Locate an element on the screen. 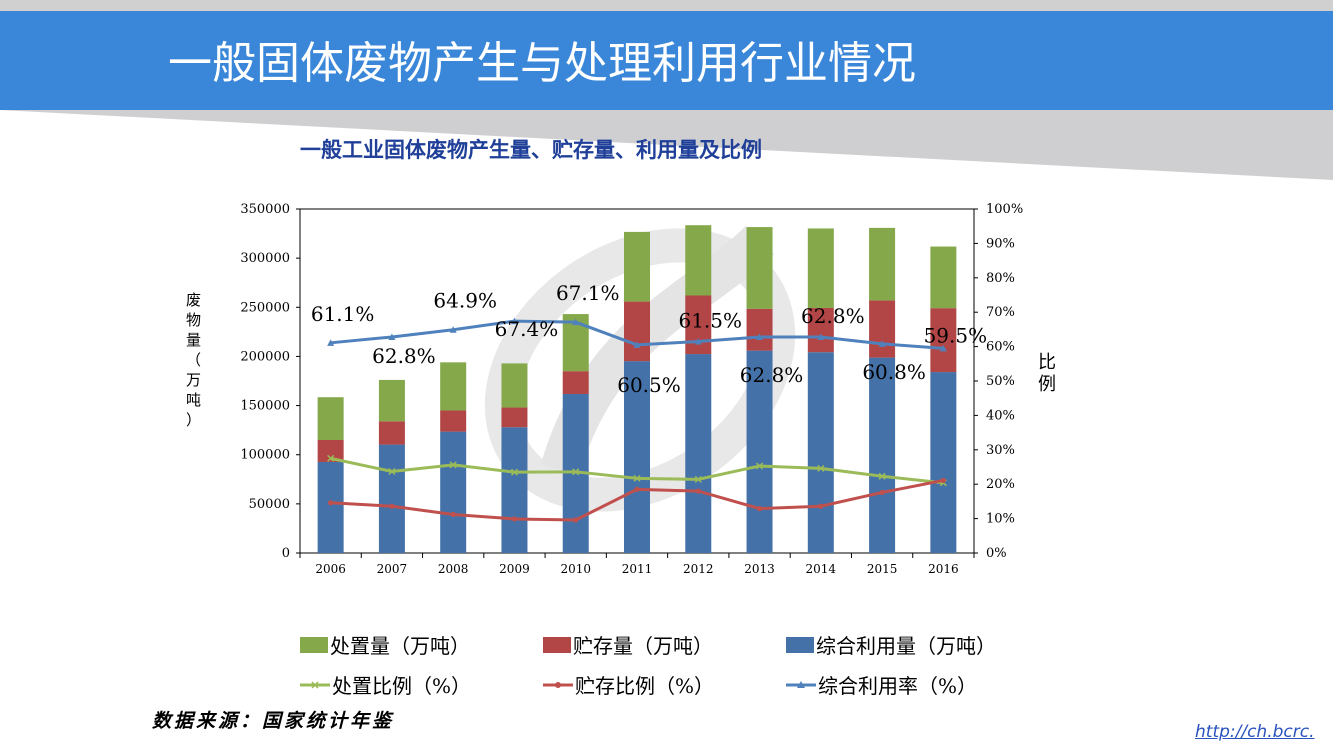  legend-label: 处置比例（%） is located at coordinates (402, 686).